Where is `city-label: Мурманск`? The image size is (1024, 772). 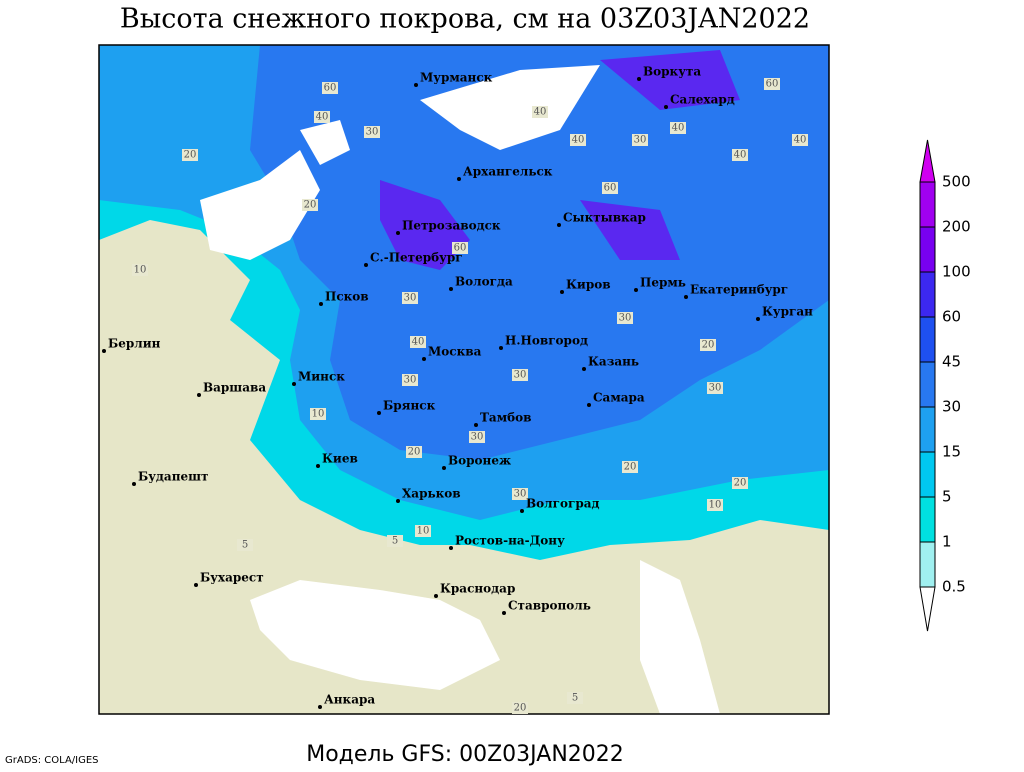
city-label: Мурманск is located at coordinates (456, 78).